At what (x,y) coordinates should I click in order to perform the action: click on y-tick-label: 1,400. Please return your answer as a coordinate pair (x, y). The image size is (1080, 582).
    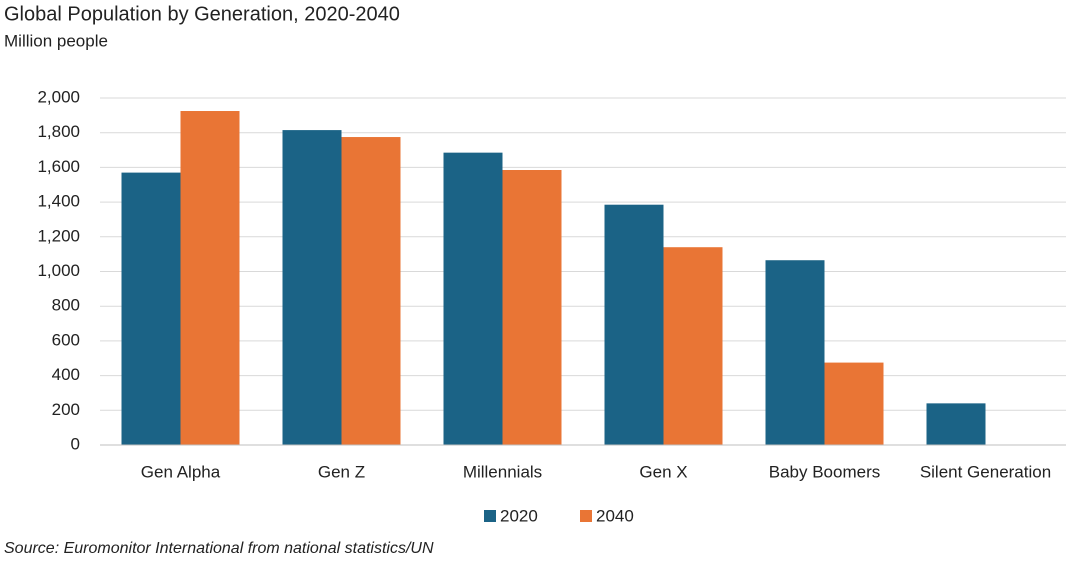
    Looking at the image, I should click on (58, 201).